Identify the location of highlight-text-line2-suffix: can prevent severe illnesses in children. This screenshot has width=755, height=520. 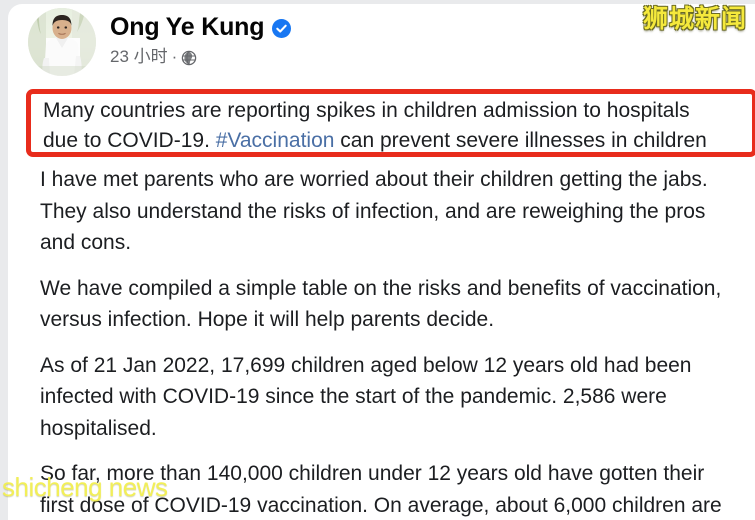
(520, 140).